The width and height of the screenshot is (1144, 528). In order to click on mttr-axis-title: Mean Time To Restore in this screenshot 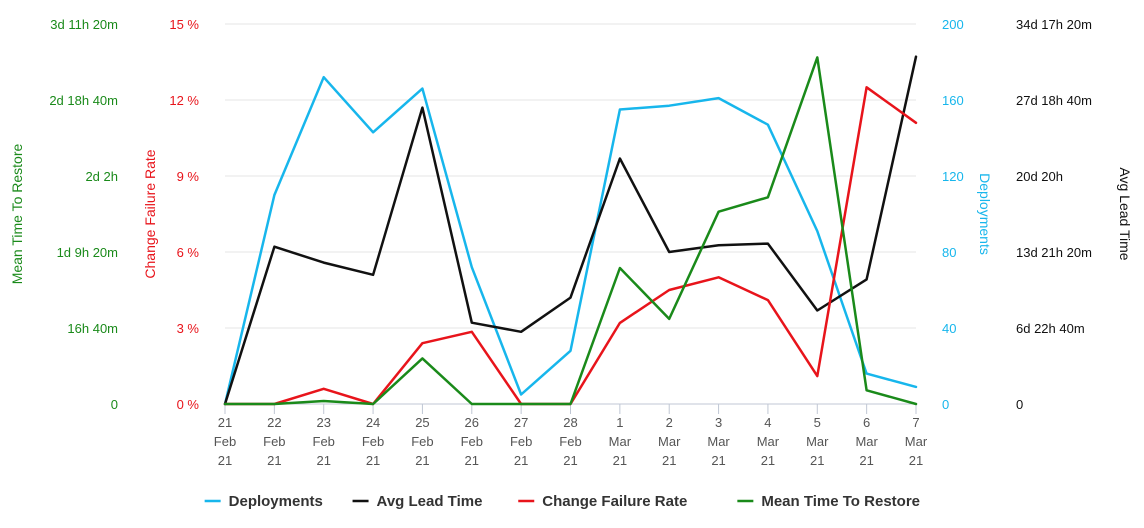, I will do `click(17, 214)`.